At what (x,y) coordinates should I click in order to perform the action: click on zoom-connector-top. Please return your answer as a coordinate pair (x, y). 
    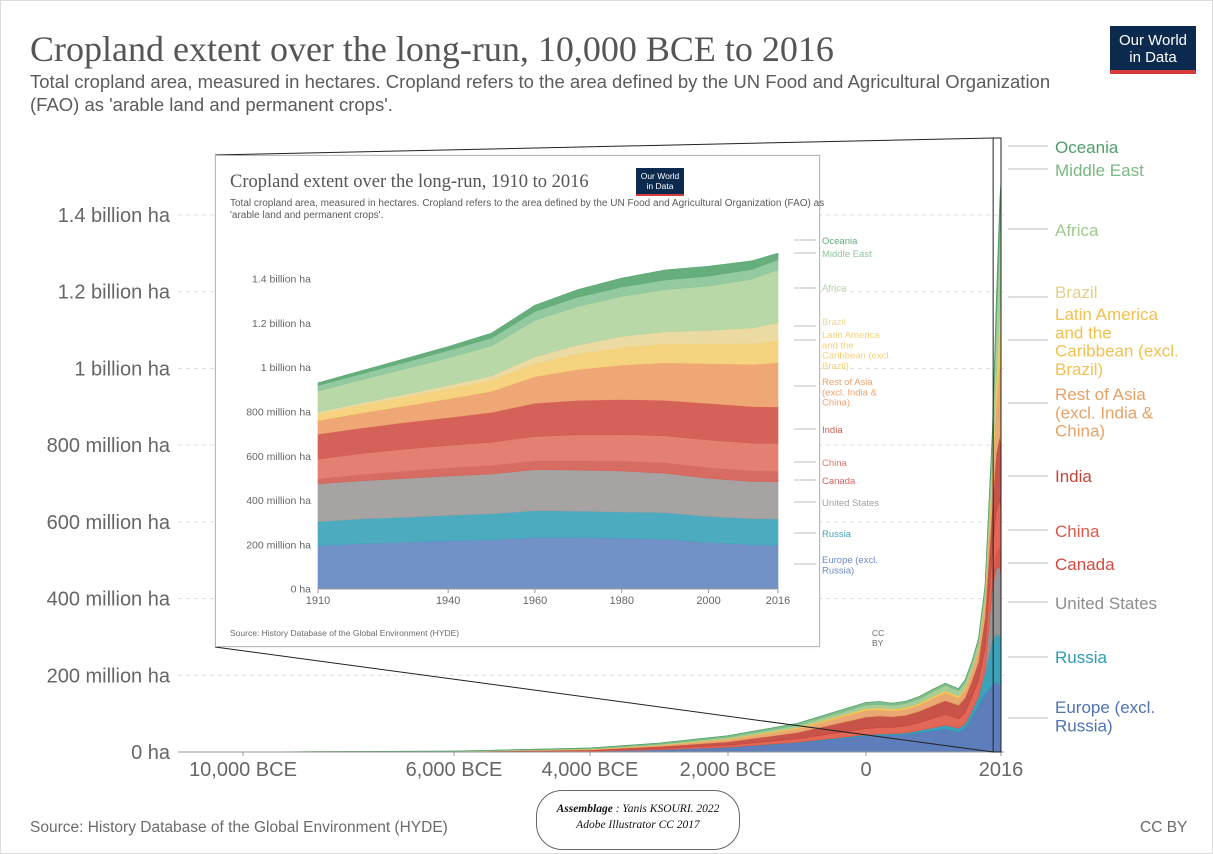
    Looking at the image, I should click on (604, 146).